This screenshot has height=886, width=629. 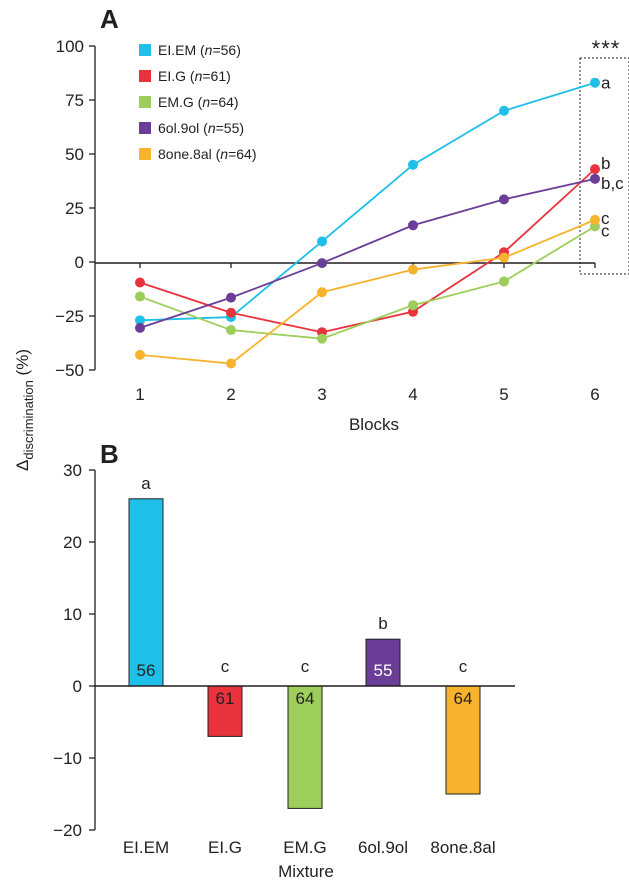 I want to click on legend-entry: EI.G (n=61), so click(x=194, y=76).